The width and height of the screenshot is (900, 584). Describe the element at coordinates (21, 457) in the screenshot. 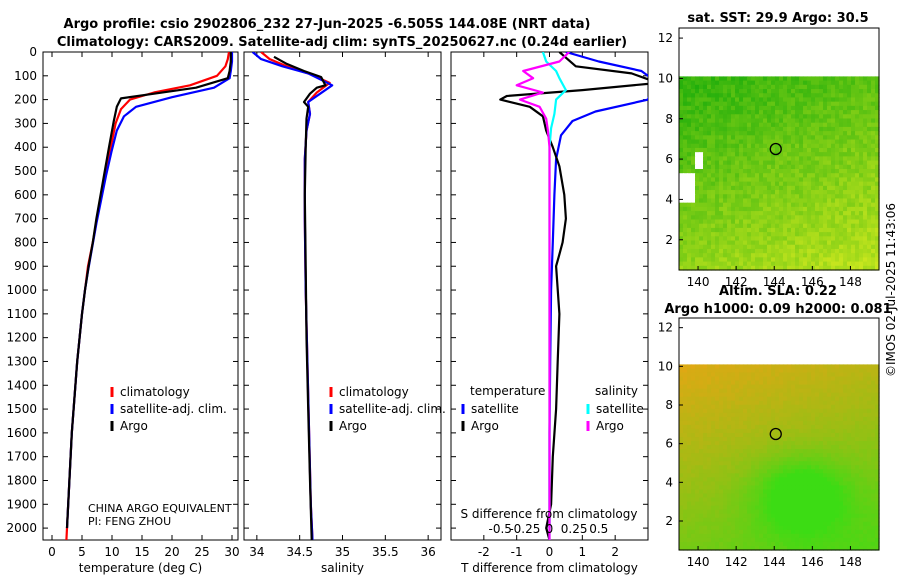

I see `y-tick-label: 1700` at that location.